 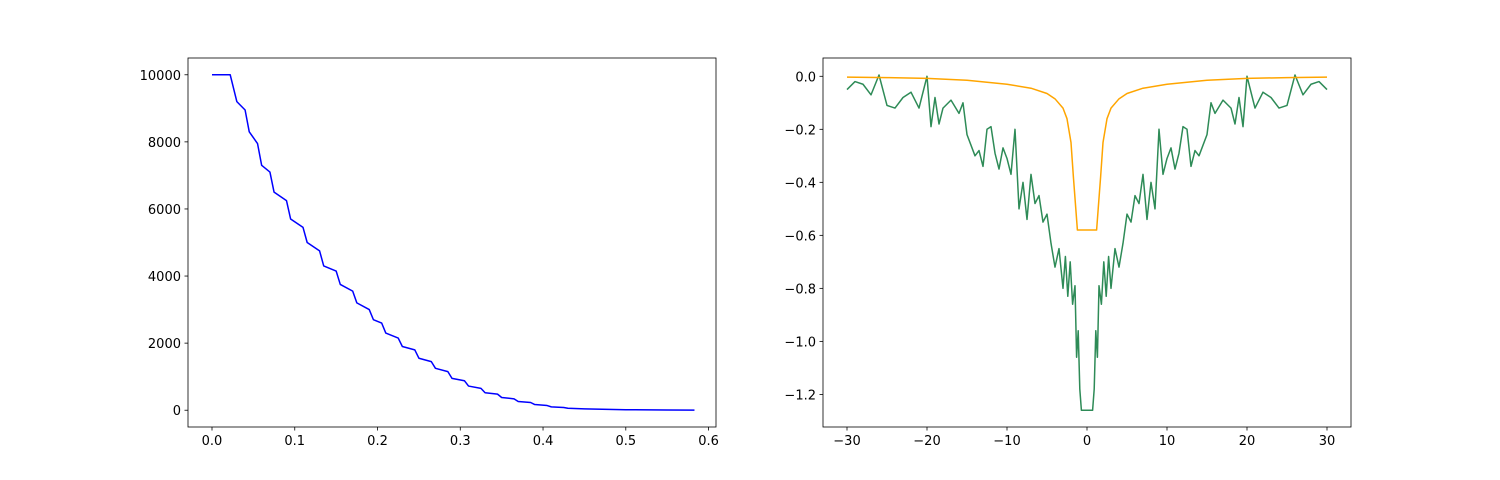 What do you see at coordinates (800, 236) in the screenshot?
I see `y-tick-label: −0.6` at bounding box center [800, 236].